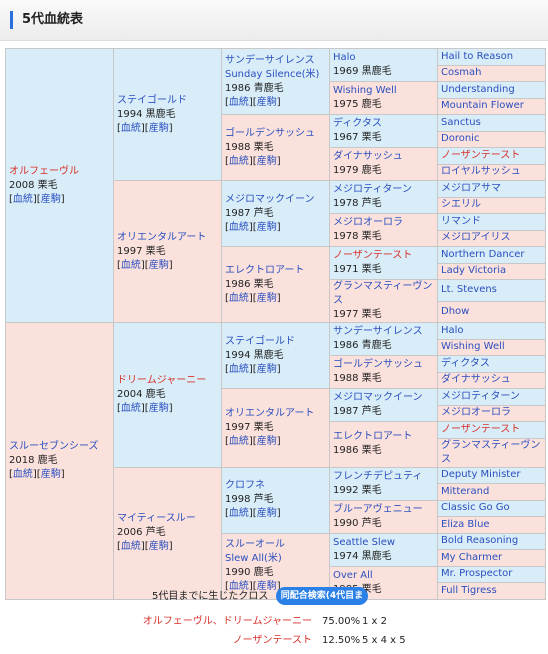  Describe the element at coordinates (245, 485) in the screenshot. I see `horse-name: クロフネ` at that location.